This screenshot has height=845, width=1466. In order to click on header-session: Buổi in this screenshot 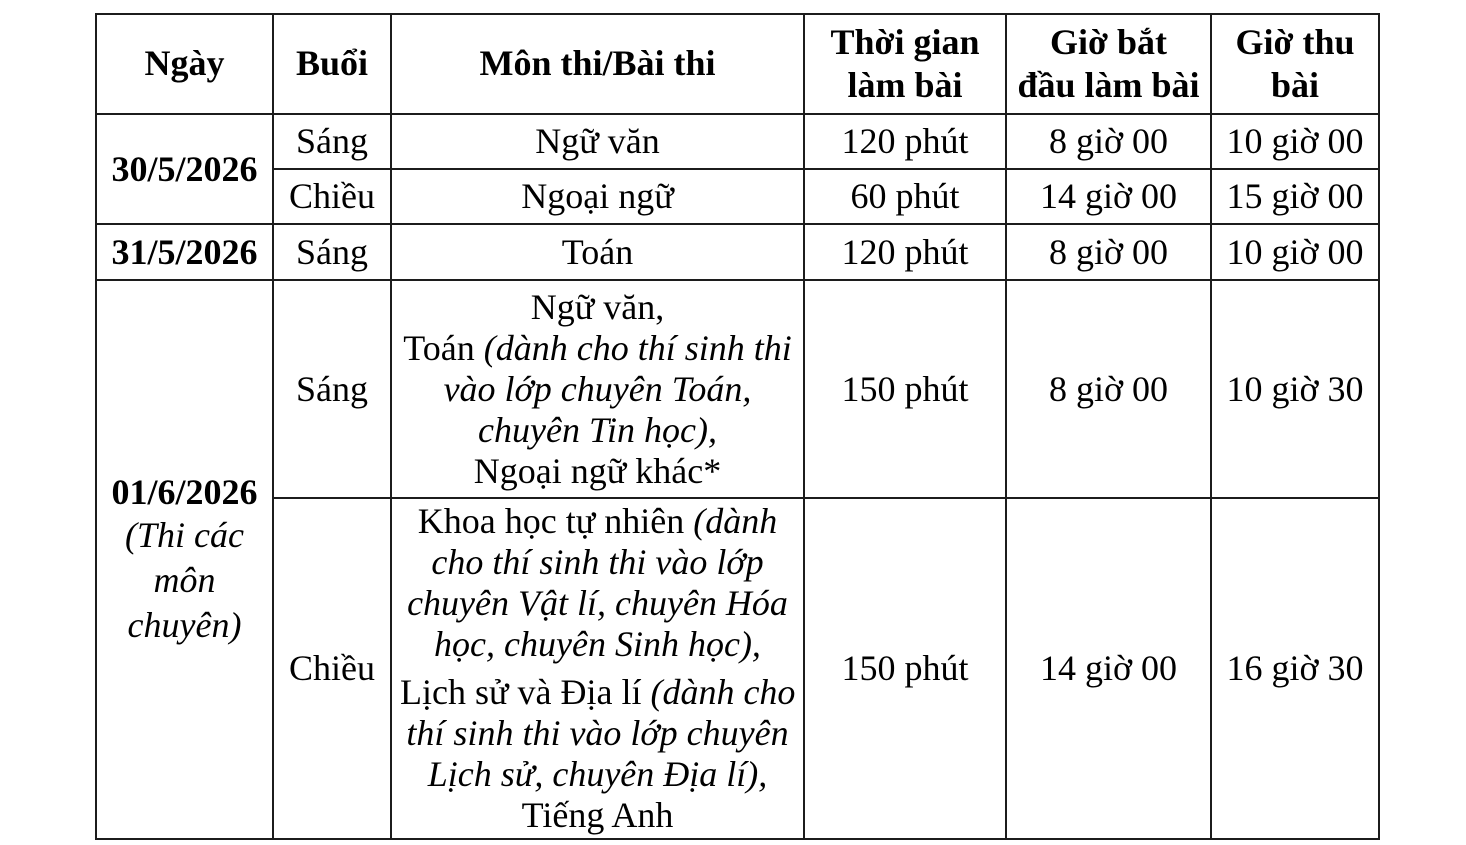, I will do `click(332, 64)`.